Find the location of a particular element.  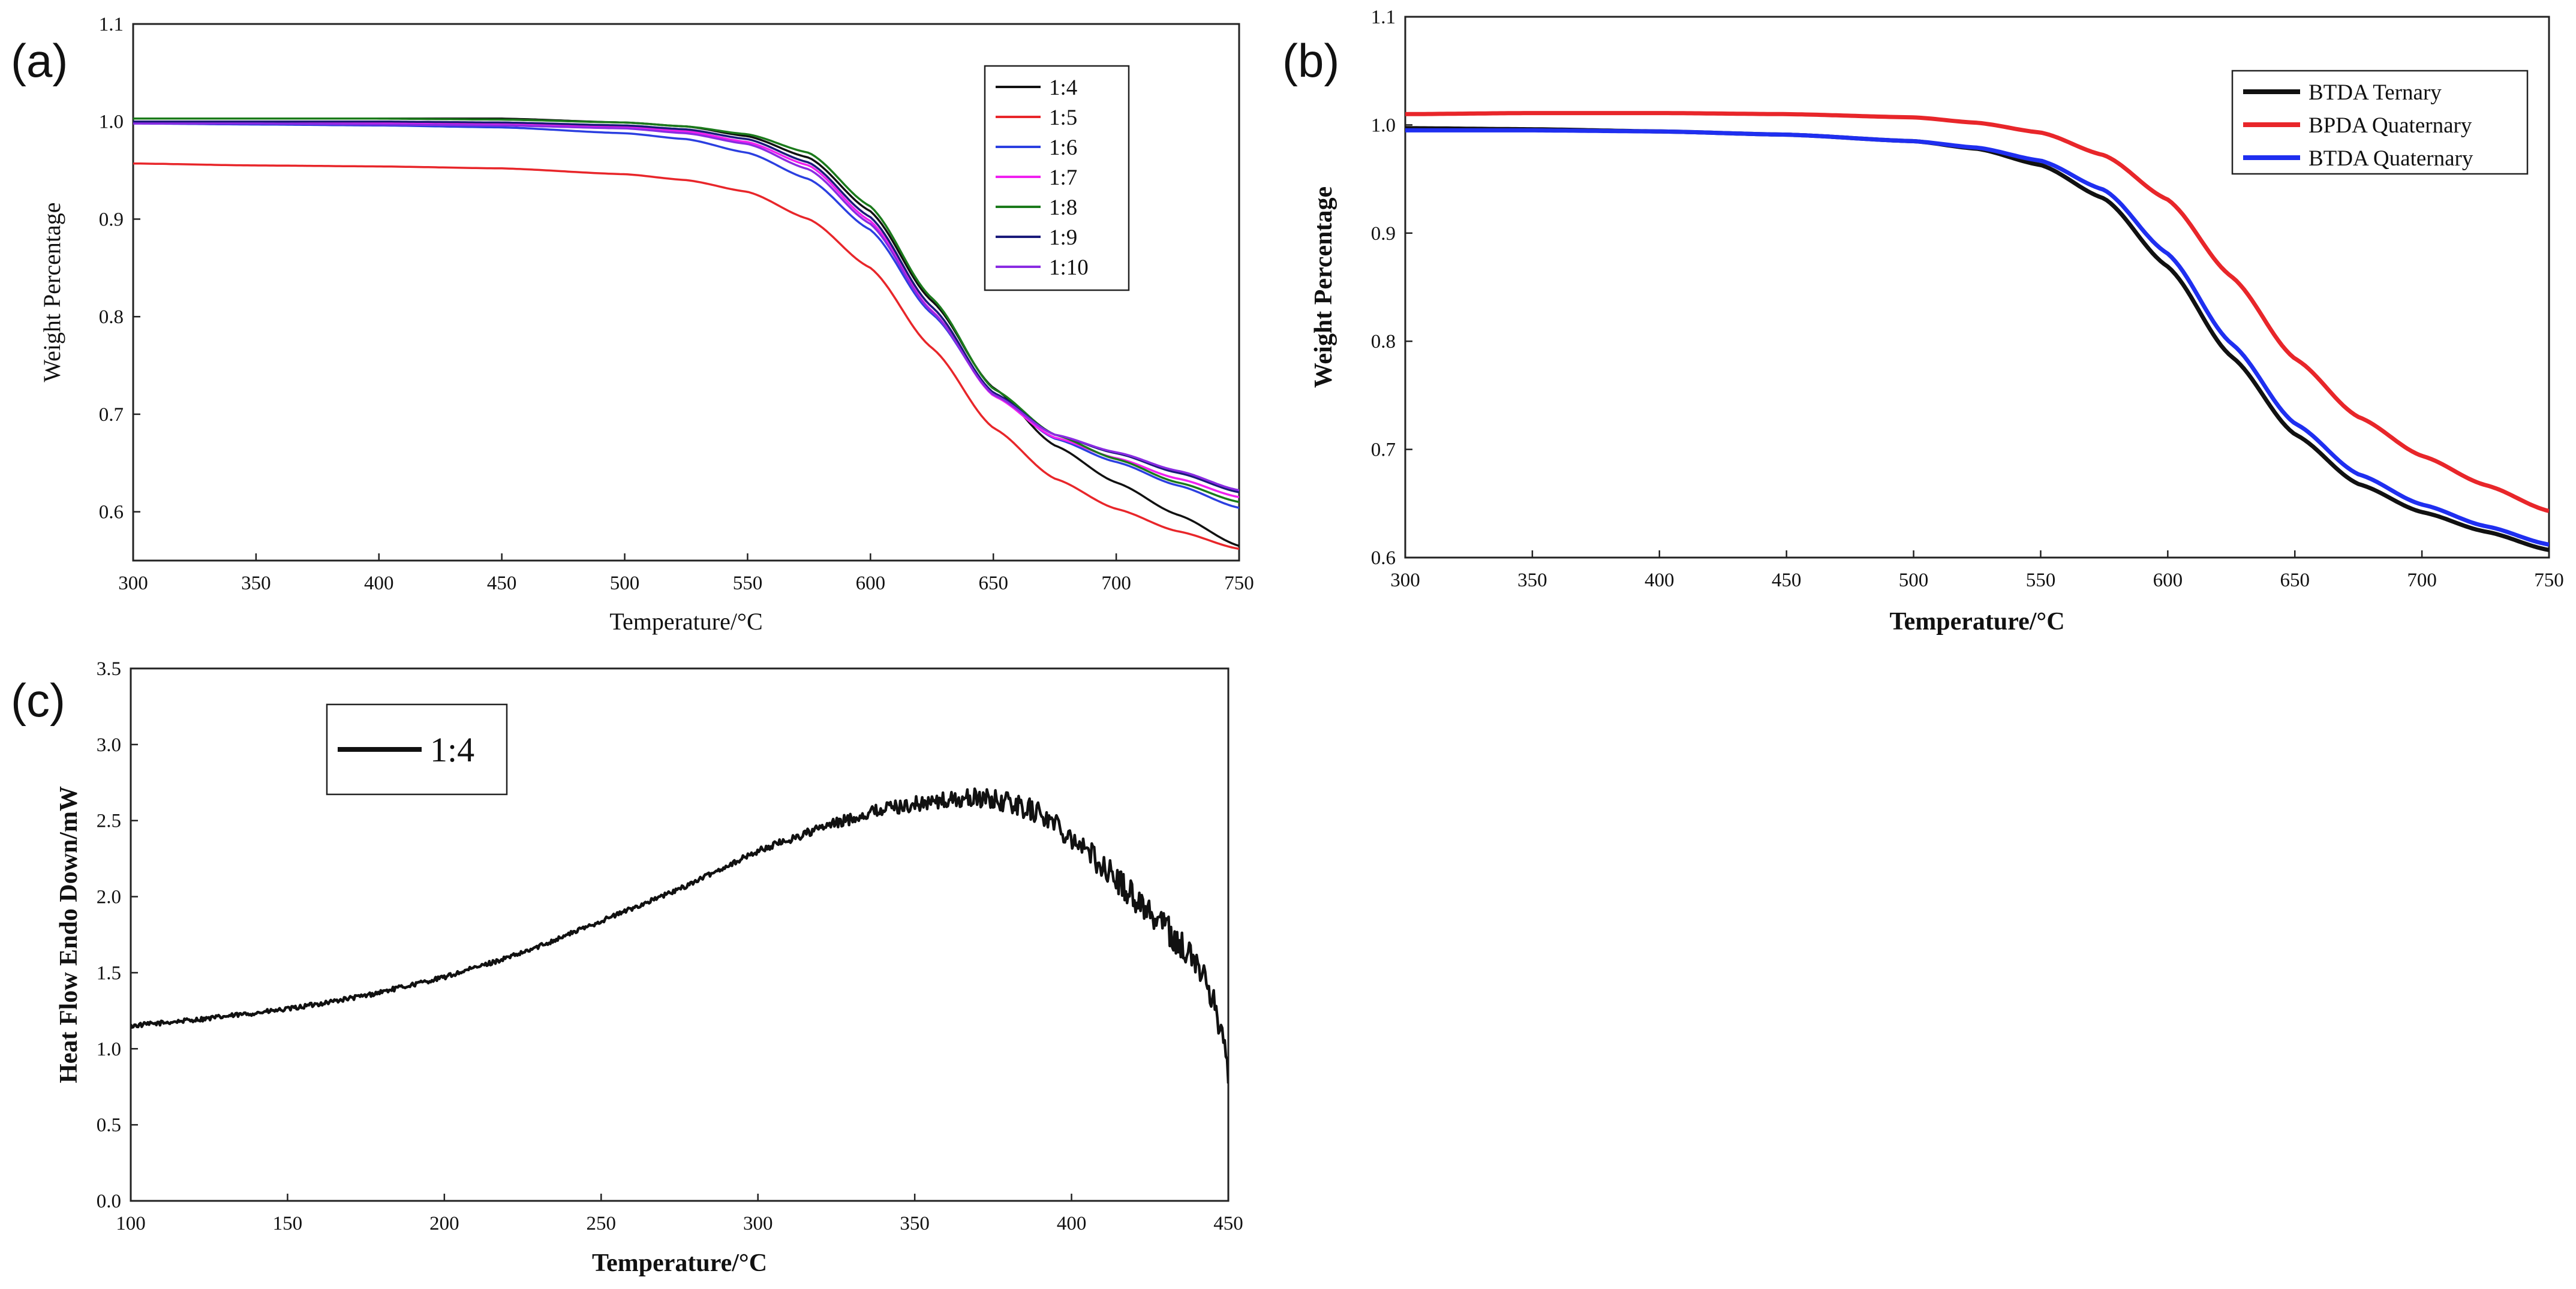

y-tick-label: 0.0 is located at coordinates (109, 1201).